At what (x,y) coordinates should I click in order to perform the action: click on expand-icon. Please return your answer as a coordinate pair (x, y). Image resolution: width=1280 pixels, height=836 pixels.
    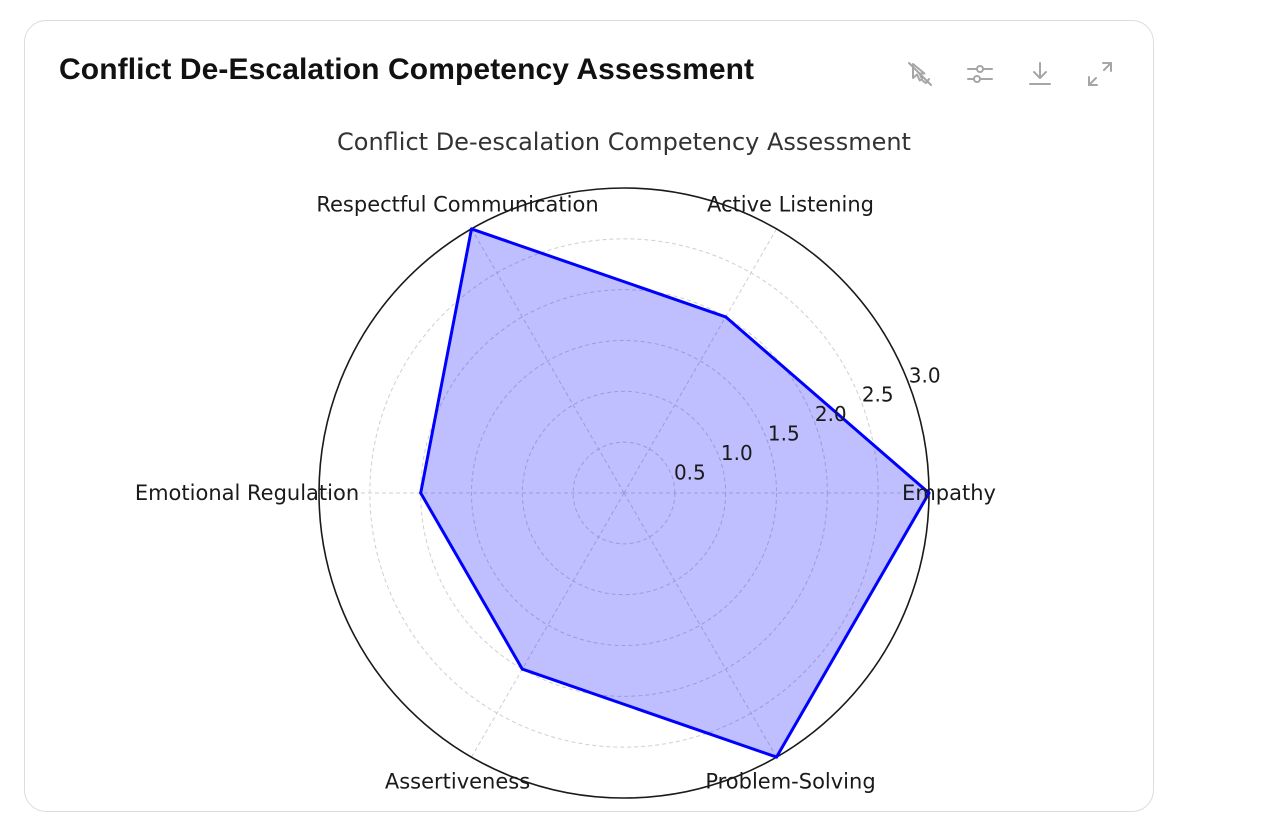
    Looking at the image, I should click on (1100, 74).